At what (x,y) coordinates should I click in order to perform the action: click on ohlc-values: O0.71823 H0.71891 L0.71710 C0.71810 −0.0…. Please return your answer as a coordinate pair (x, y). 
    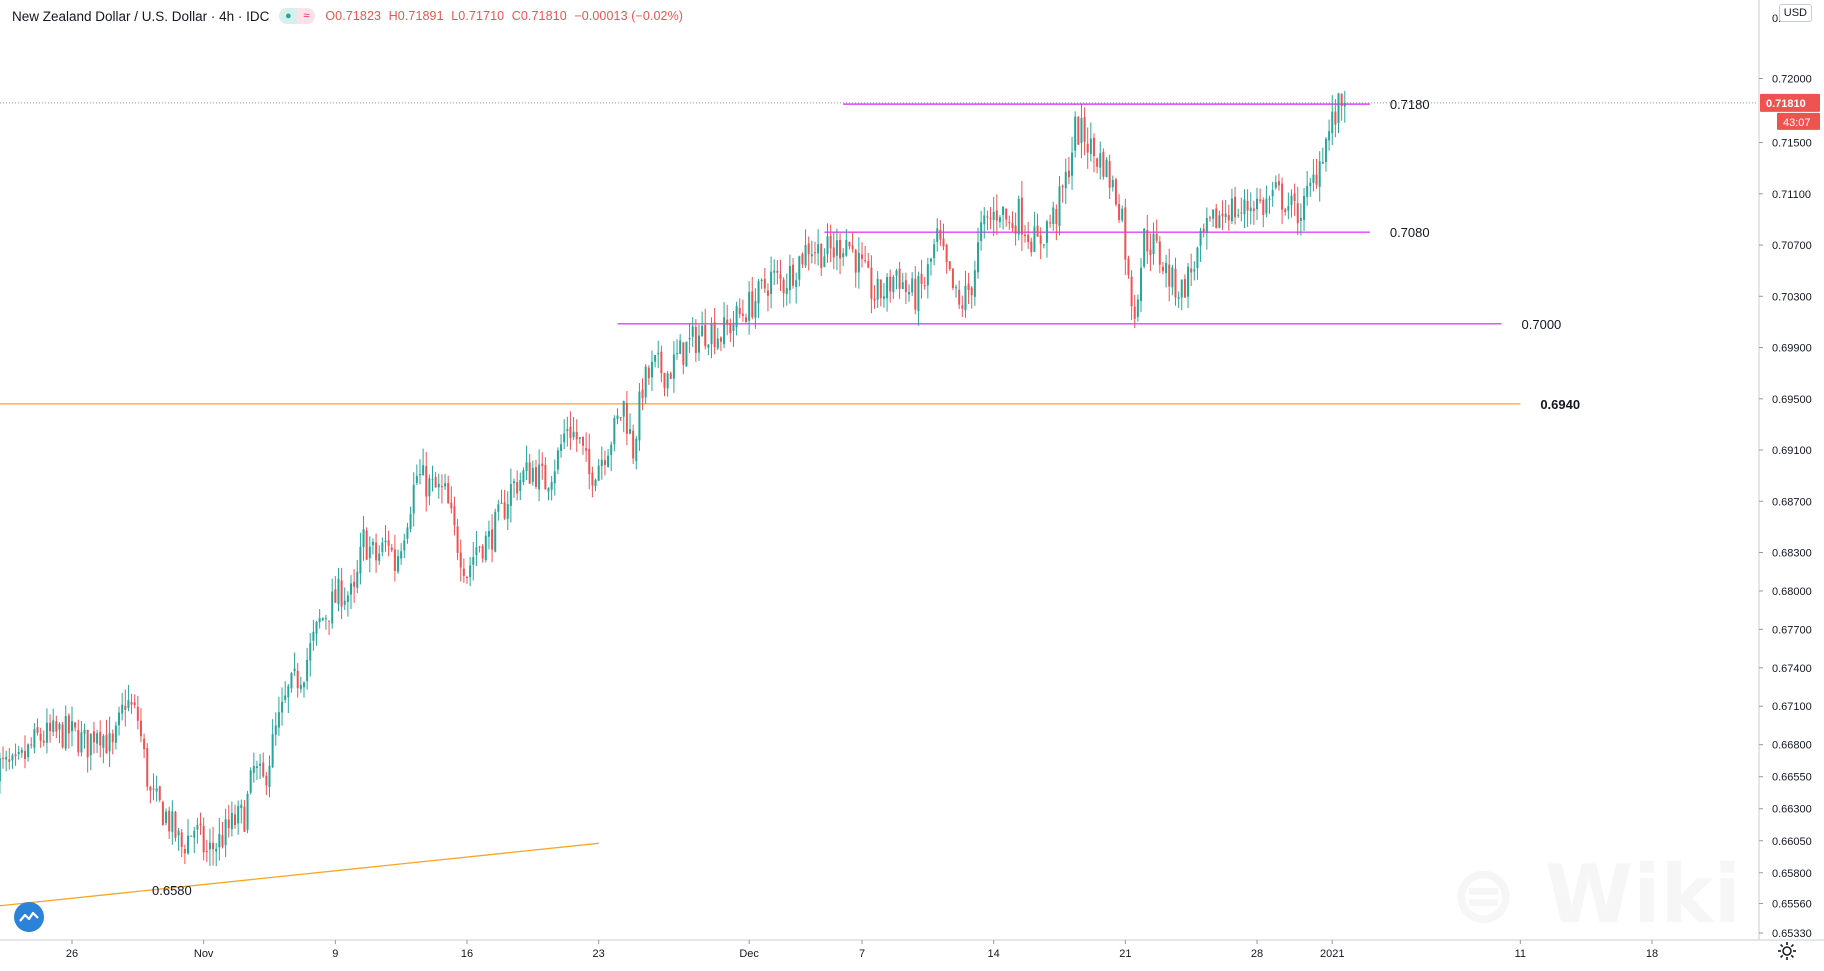
    Looking at the image, I should click on (506, 16).